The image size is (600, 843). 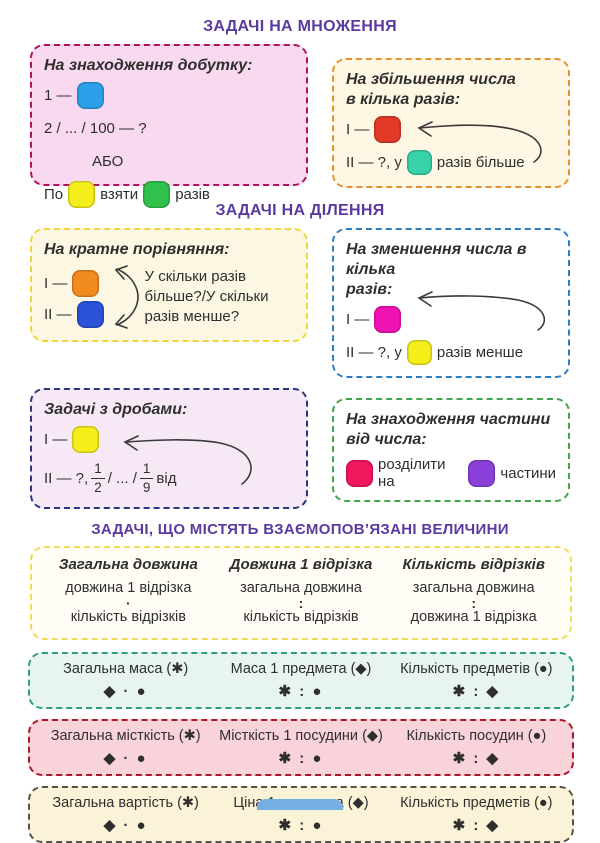 What do you see at coordinates (476, 815) in the screenshot?
I see `cost-count-cell: Кількість предметів (●) ✱ : ◆` at bounding box center [476, 815].